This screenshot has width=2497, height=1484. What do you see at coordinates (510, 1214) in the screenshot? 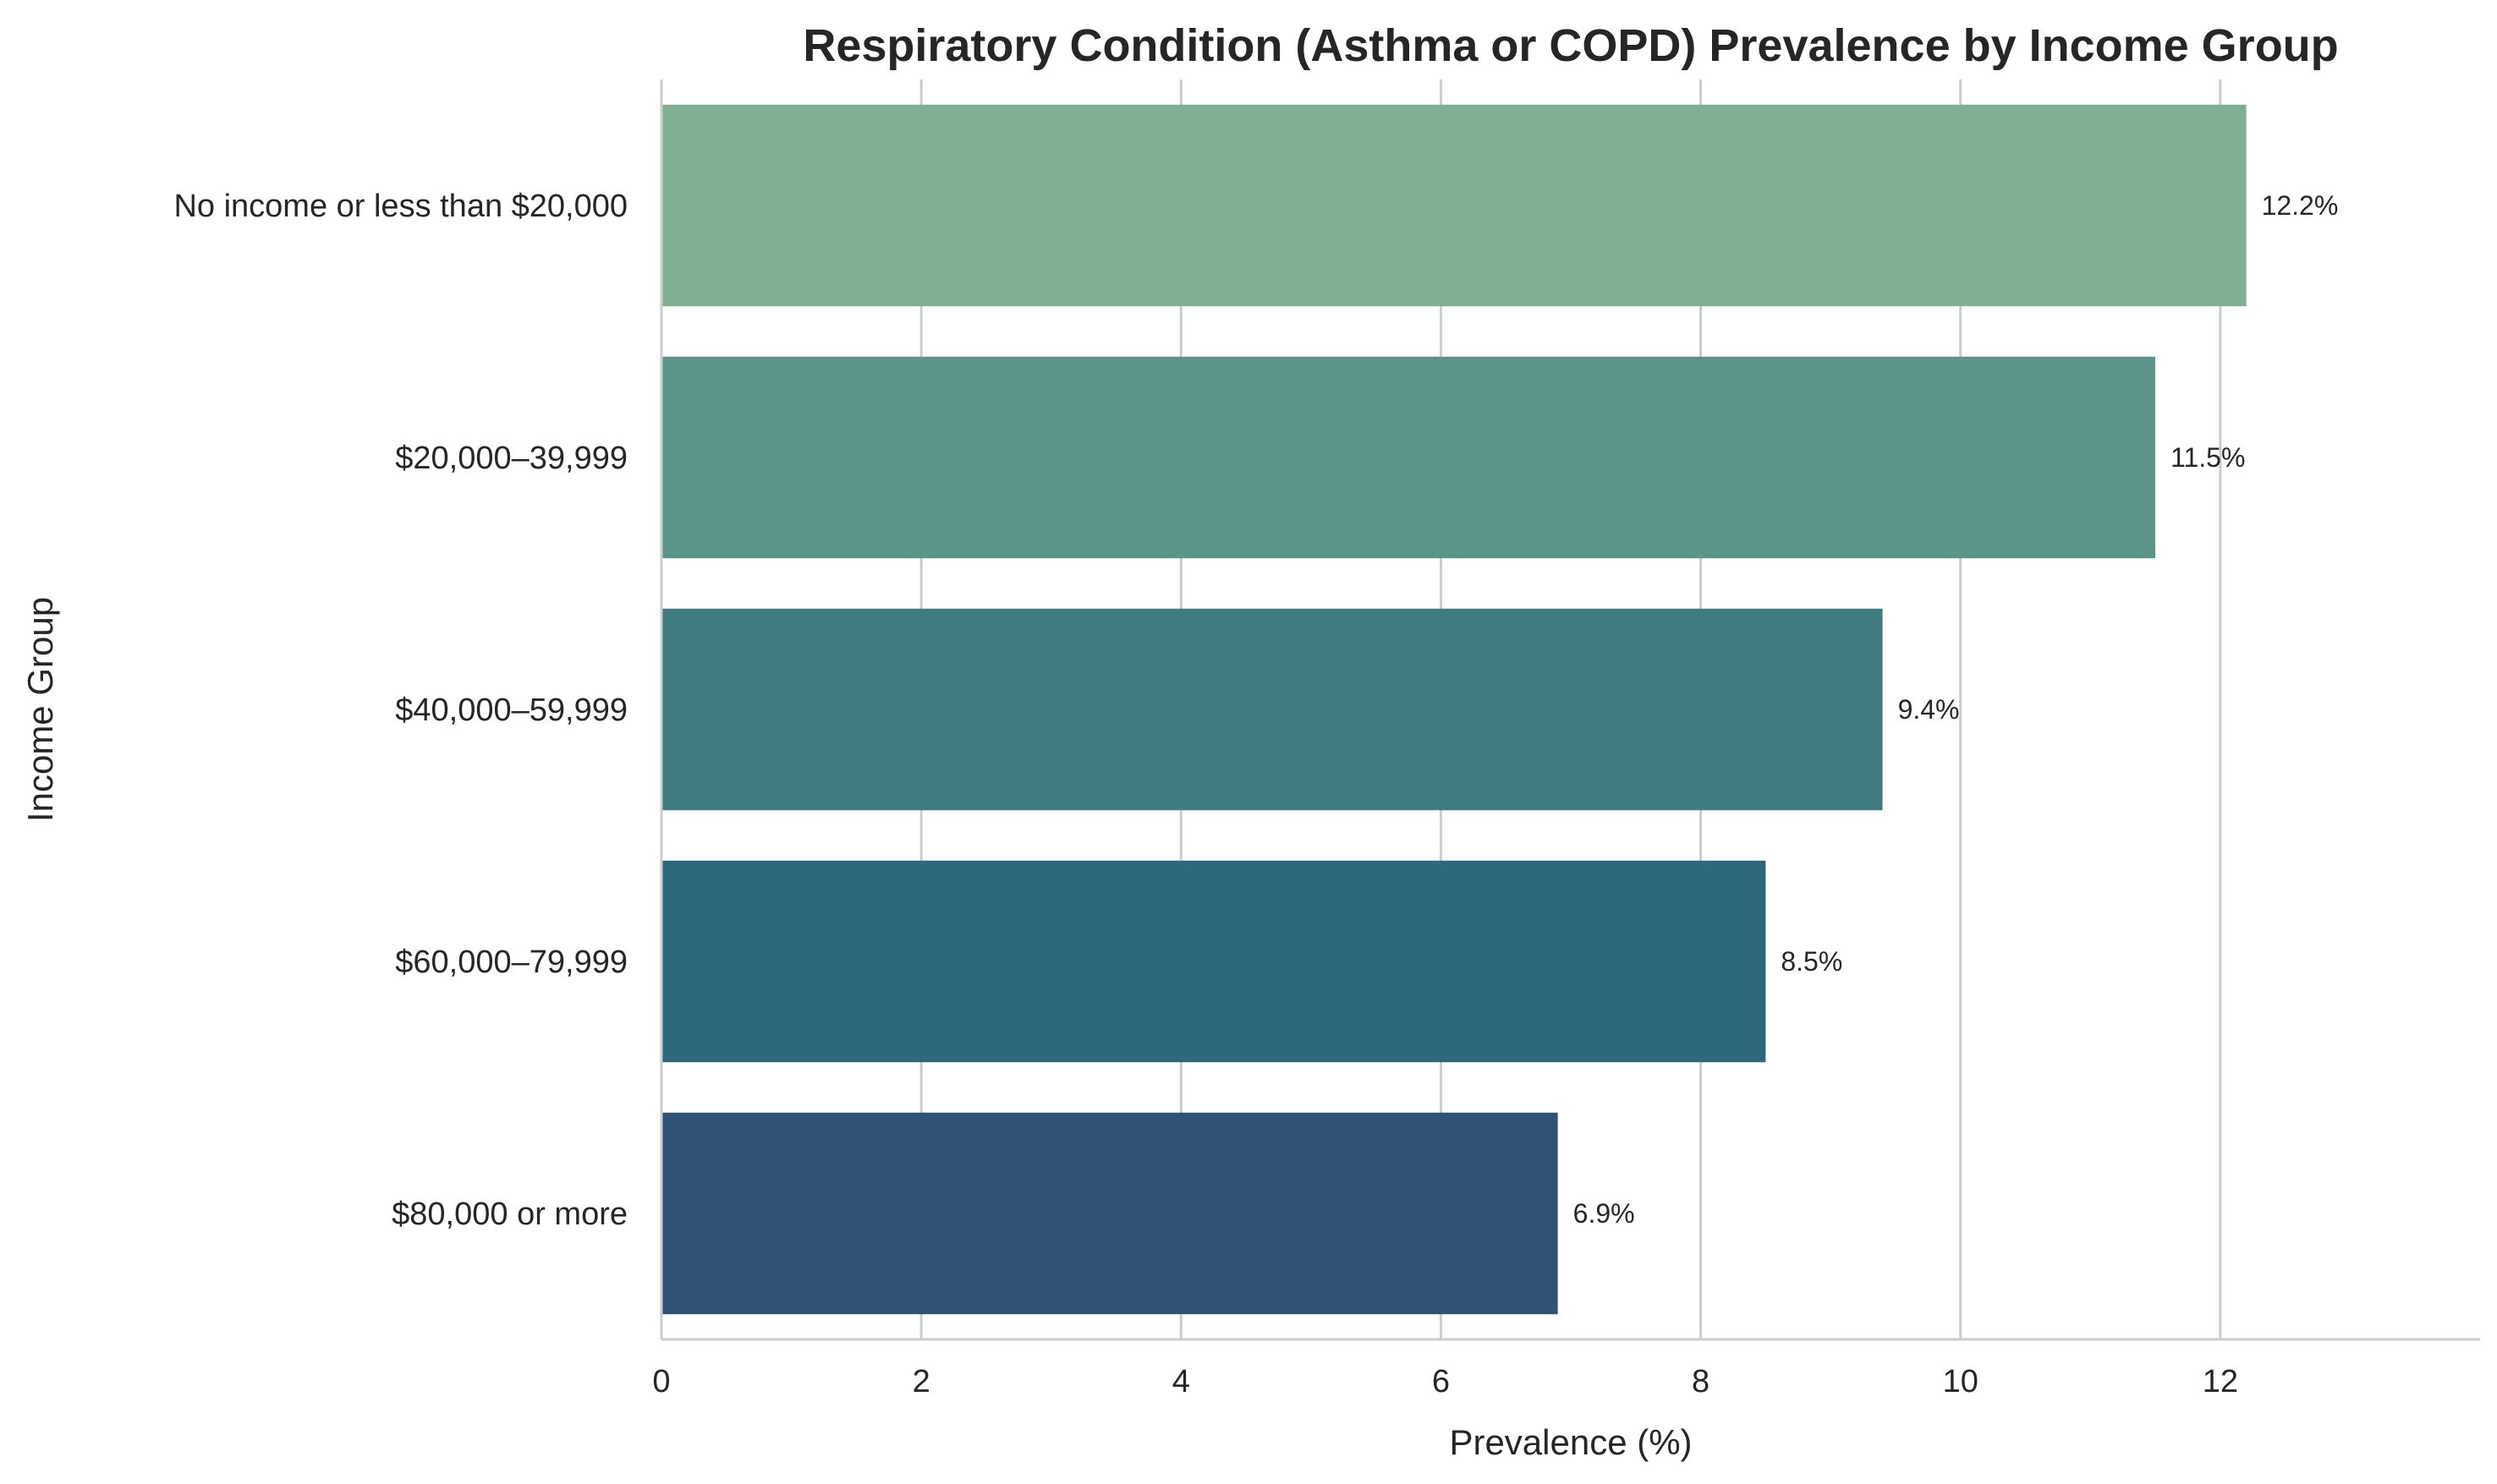
I see `category-label-4: $80,000 or more` at bounding box center [510, 1214].